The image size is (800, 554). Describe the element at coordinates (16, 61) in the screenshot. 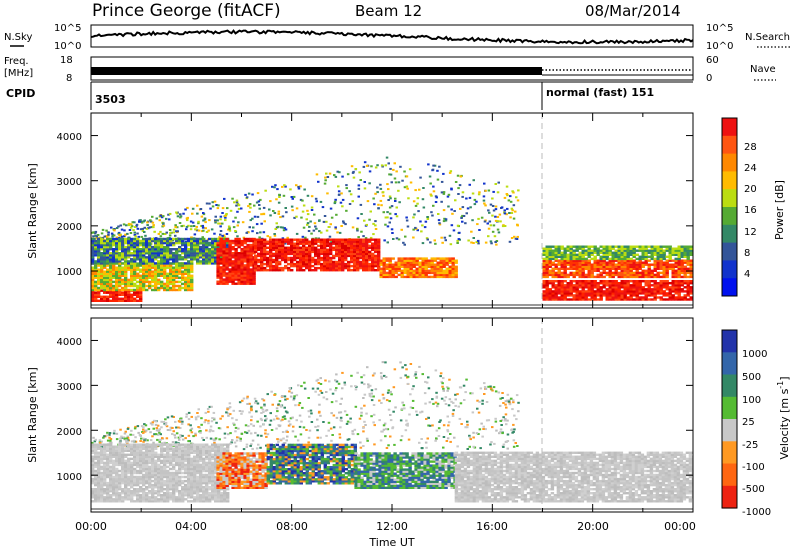

I see `freq-label: Freq.` at that location.